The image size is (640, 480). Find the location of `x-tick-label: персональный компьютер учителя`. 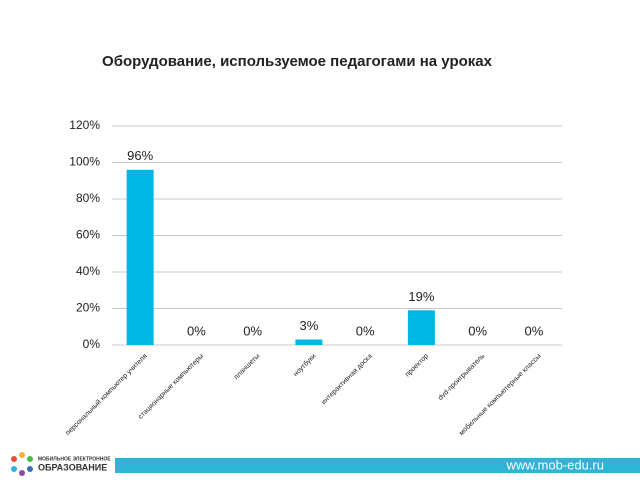

x-tick-label: персональный компьютер учителя is located at coordinates (106, 394).